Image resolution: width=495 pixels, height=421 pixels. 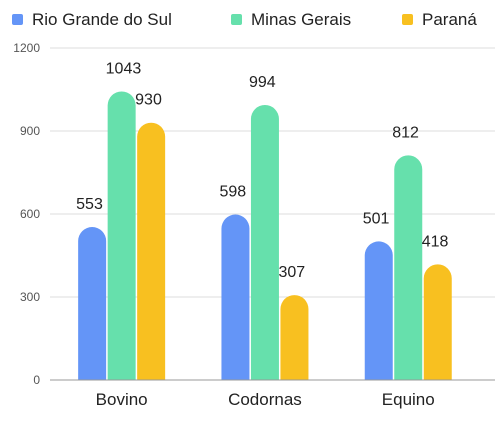 I want to click on x-axis: Bovino Codornas Equino, so click(x=272, y=394).